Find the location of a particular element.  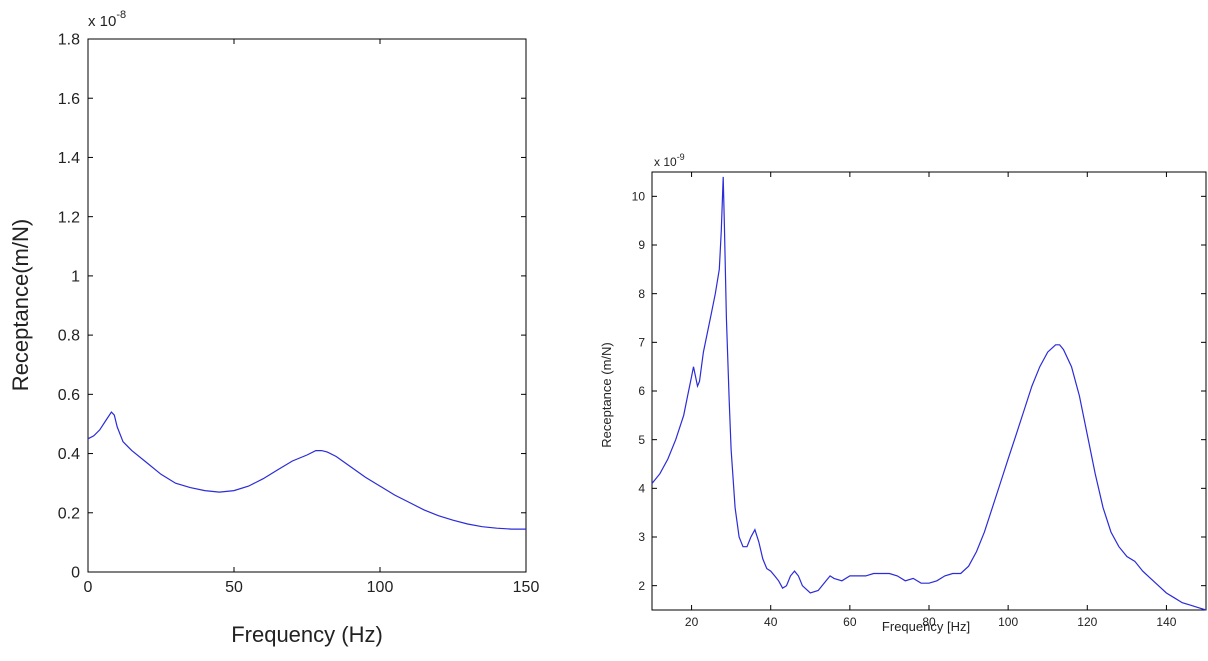

right-x-tick-label: 60 is located at coordinates (850, 622).